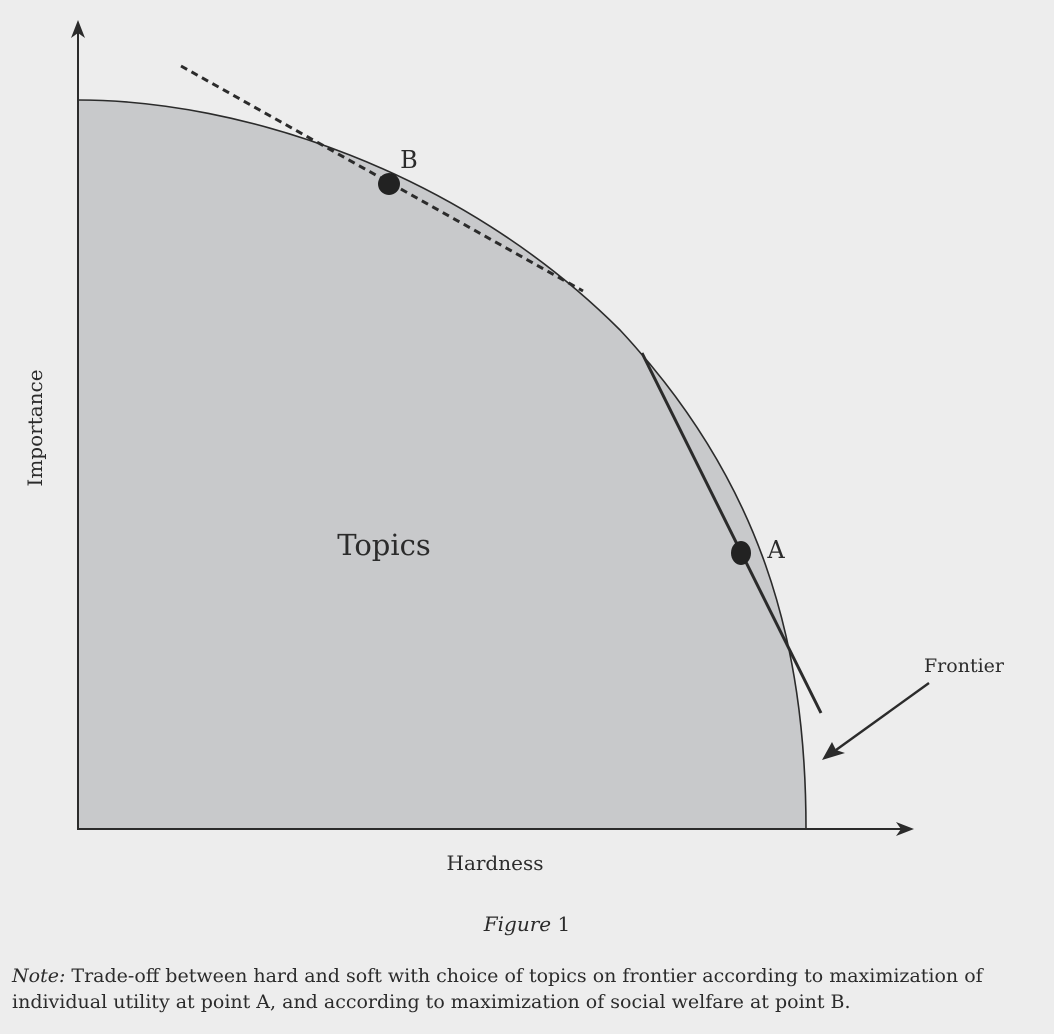  Describe the element at coordinates (564, 924) in the screenshot. I see `figure-number: 1` at that location.